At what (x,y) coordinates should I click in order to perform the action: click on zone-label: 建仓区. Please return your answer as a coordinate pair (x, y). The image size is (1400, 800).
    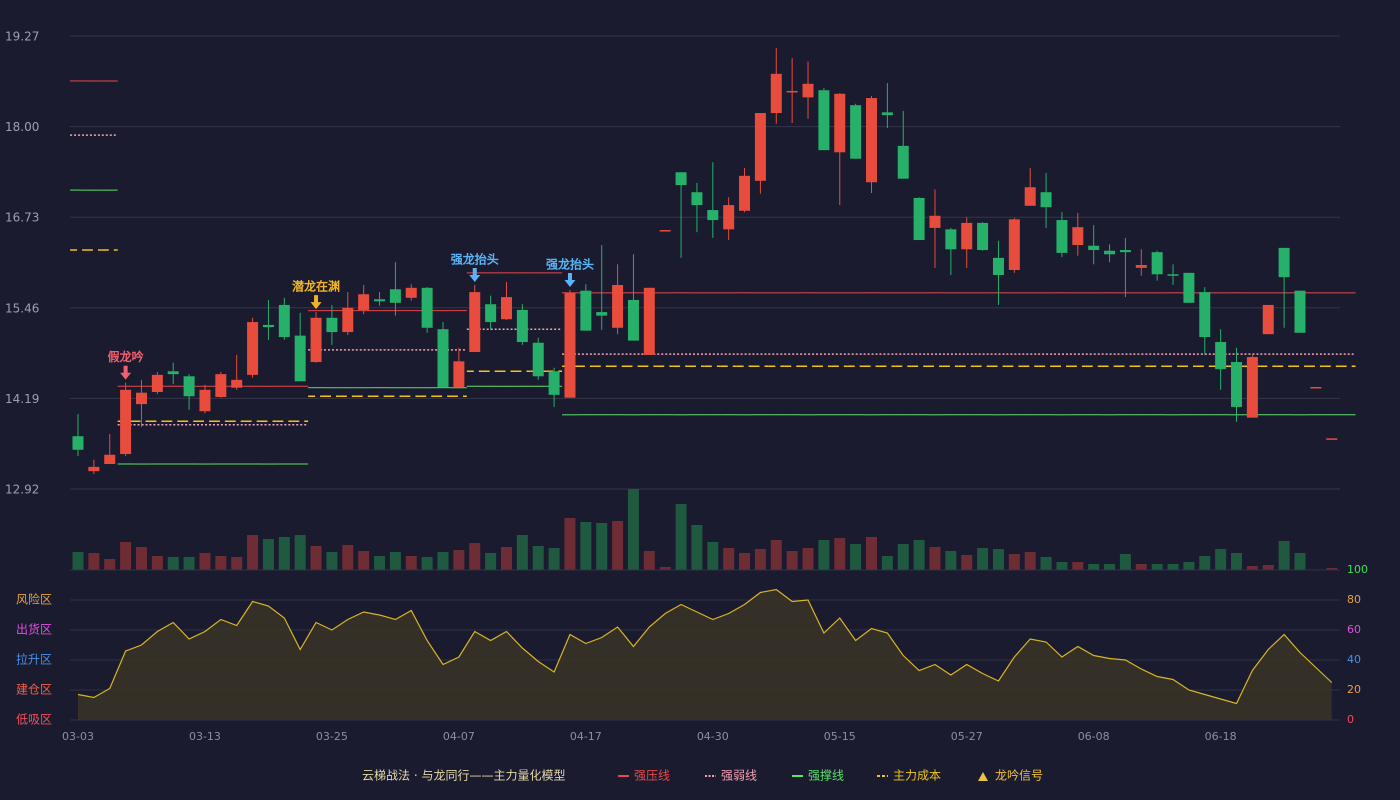
    Looking at the image, I should click on (34, 690).